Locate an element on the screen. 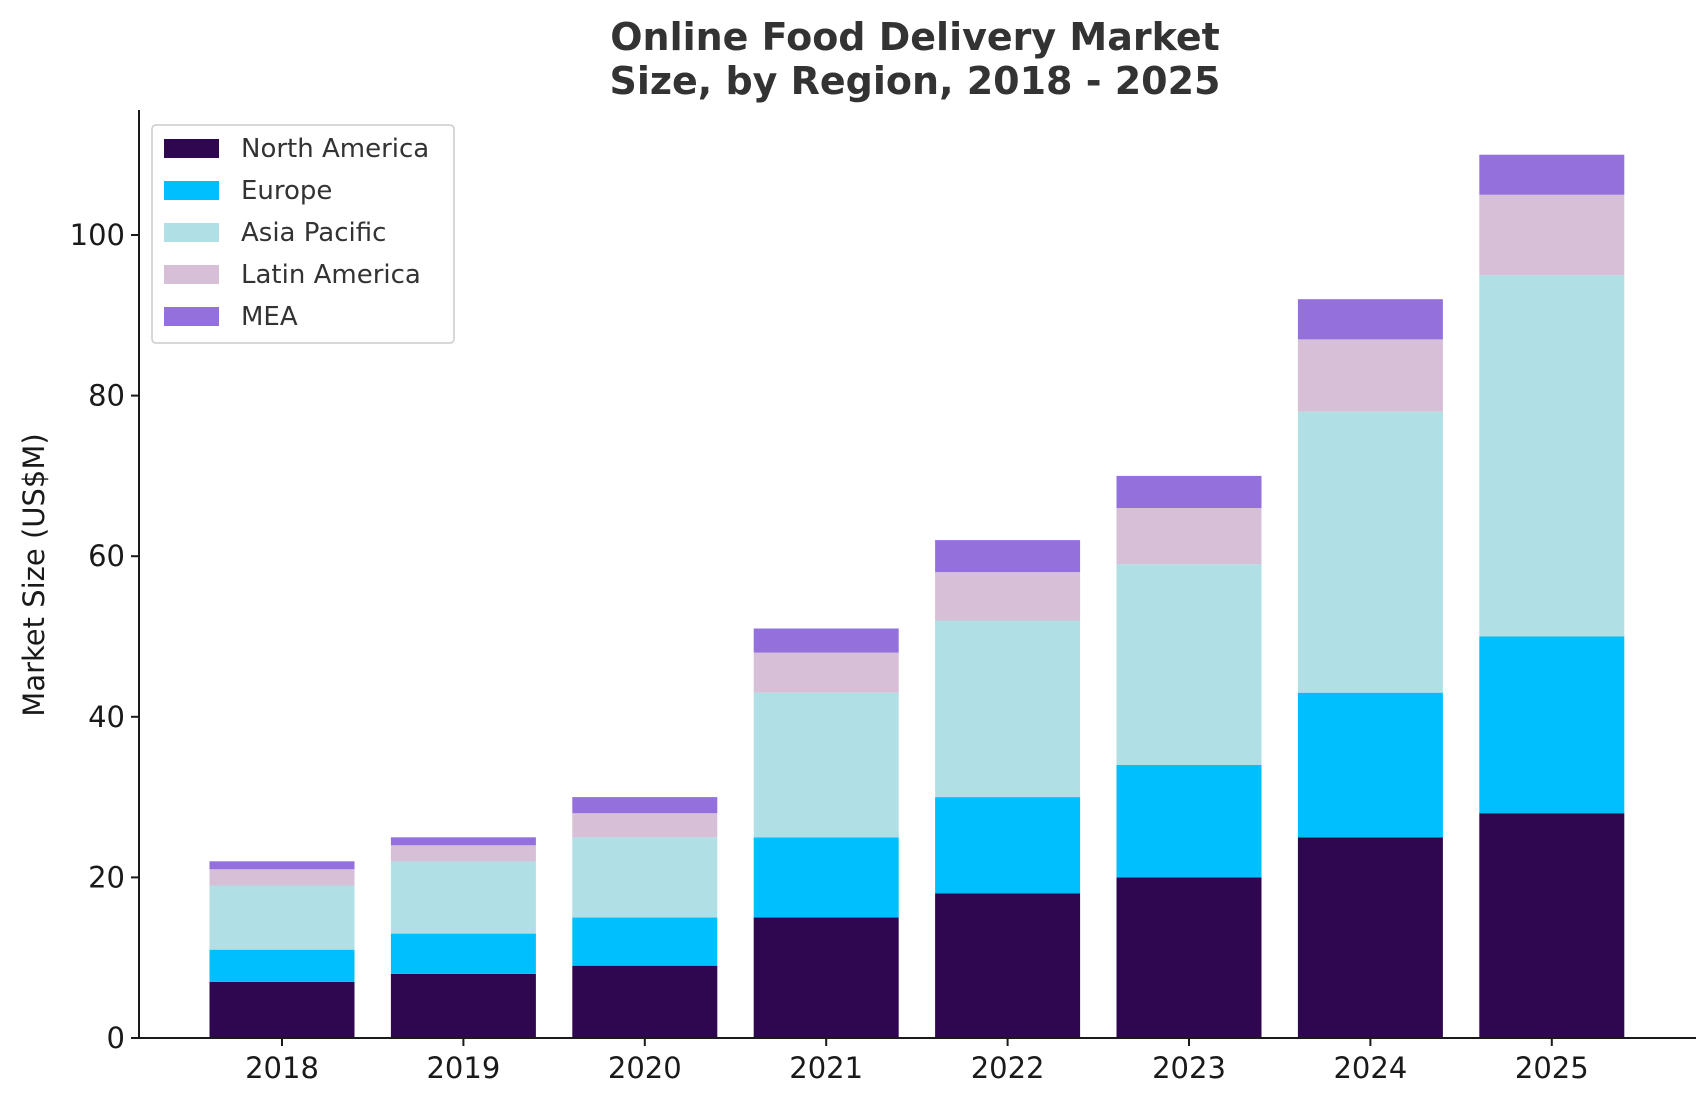 This screenshot has height=1097, width=1707. y-axis-ticks: 0 20 40 60 80 100 is located at coordinates (104, 636).